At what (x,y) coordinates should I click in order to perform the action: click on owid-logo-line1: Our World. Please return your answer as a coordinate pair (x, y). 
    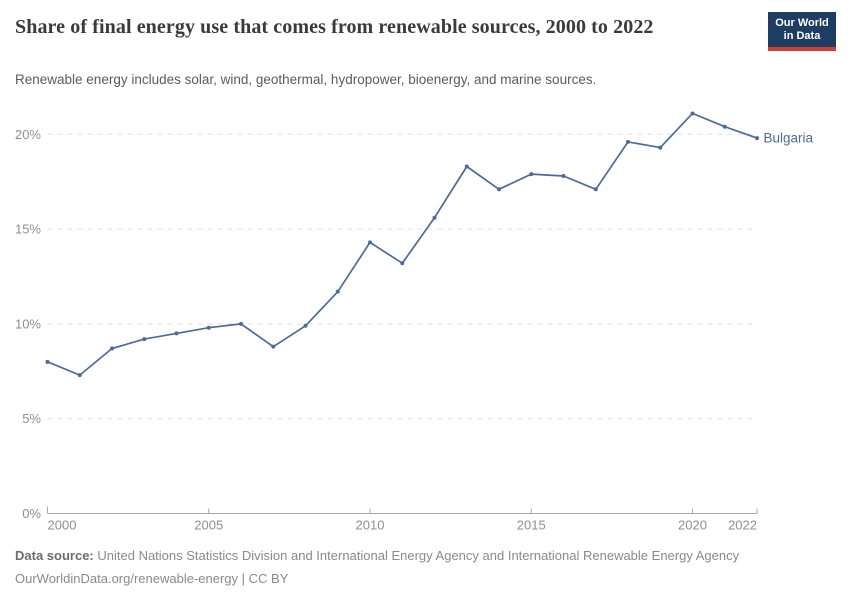
    Looking at the image, I should click on (802, 23).